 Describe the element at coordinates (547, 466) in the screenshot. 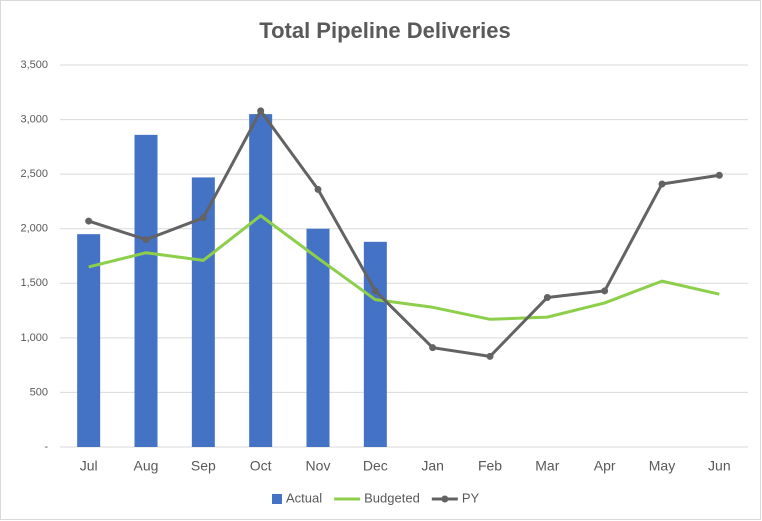

I see `x-tick-label: Mar` at that location.